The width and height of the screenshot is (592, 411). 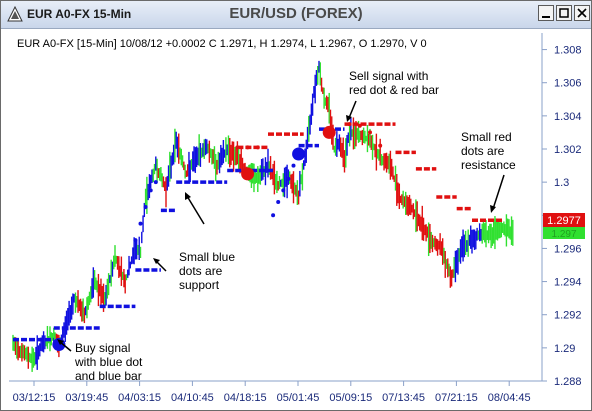 What do you see at coordinates (34, 398) in the screenshot?
I see `x-tick-label: 03/12:15` at bounding box center [34, 398].